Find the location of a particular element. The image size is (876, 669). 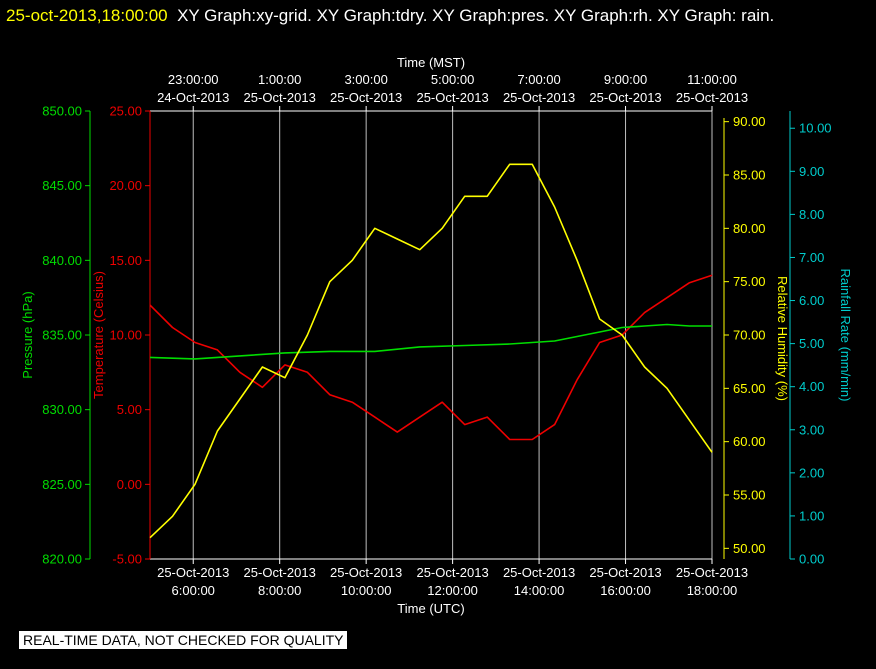

humidity-tick-label: 70.00 is located at coordinates (749, 335).